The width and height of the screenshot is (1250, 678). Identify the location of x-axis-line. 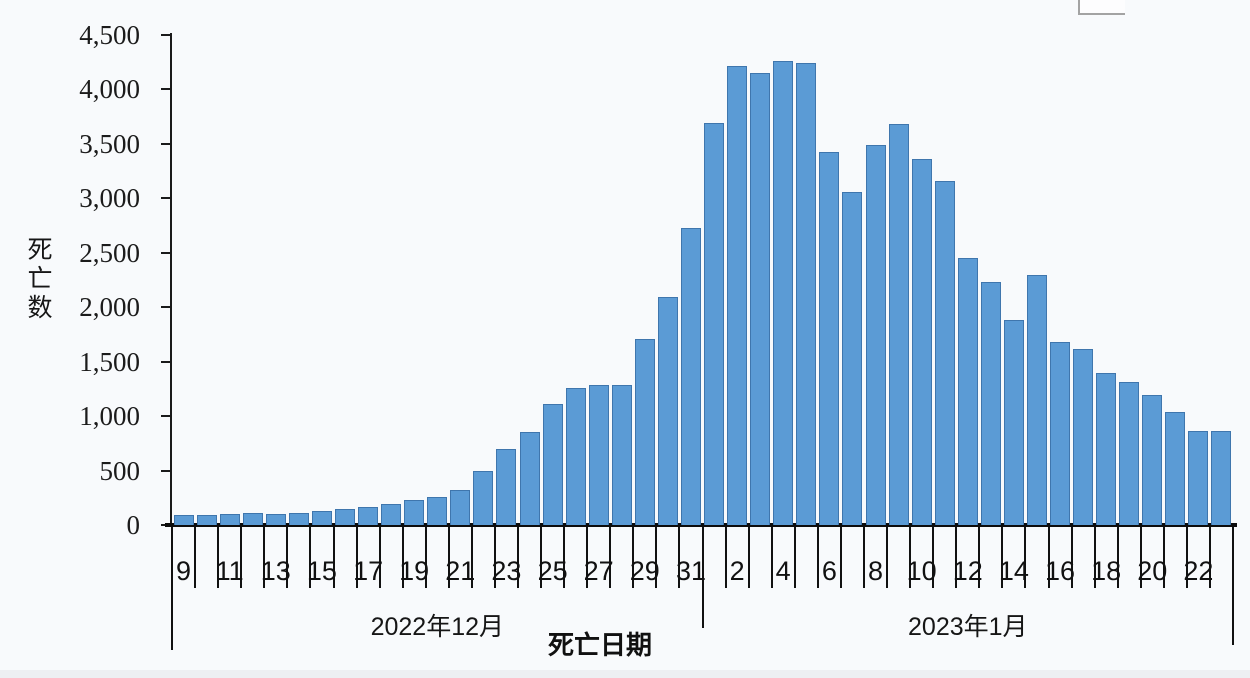
(701, 525).